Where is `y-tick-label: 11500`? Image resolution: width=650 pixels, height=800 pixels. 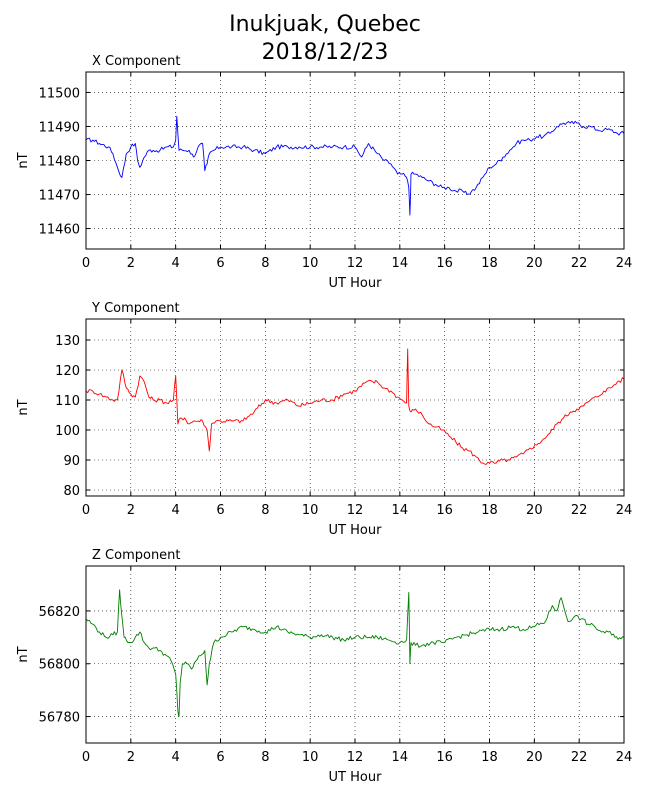 y-tick-label: 11500 is located at coordinates (59, 93).